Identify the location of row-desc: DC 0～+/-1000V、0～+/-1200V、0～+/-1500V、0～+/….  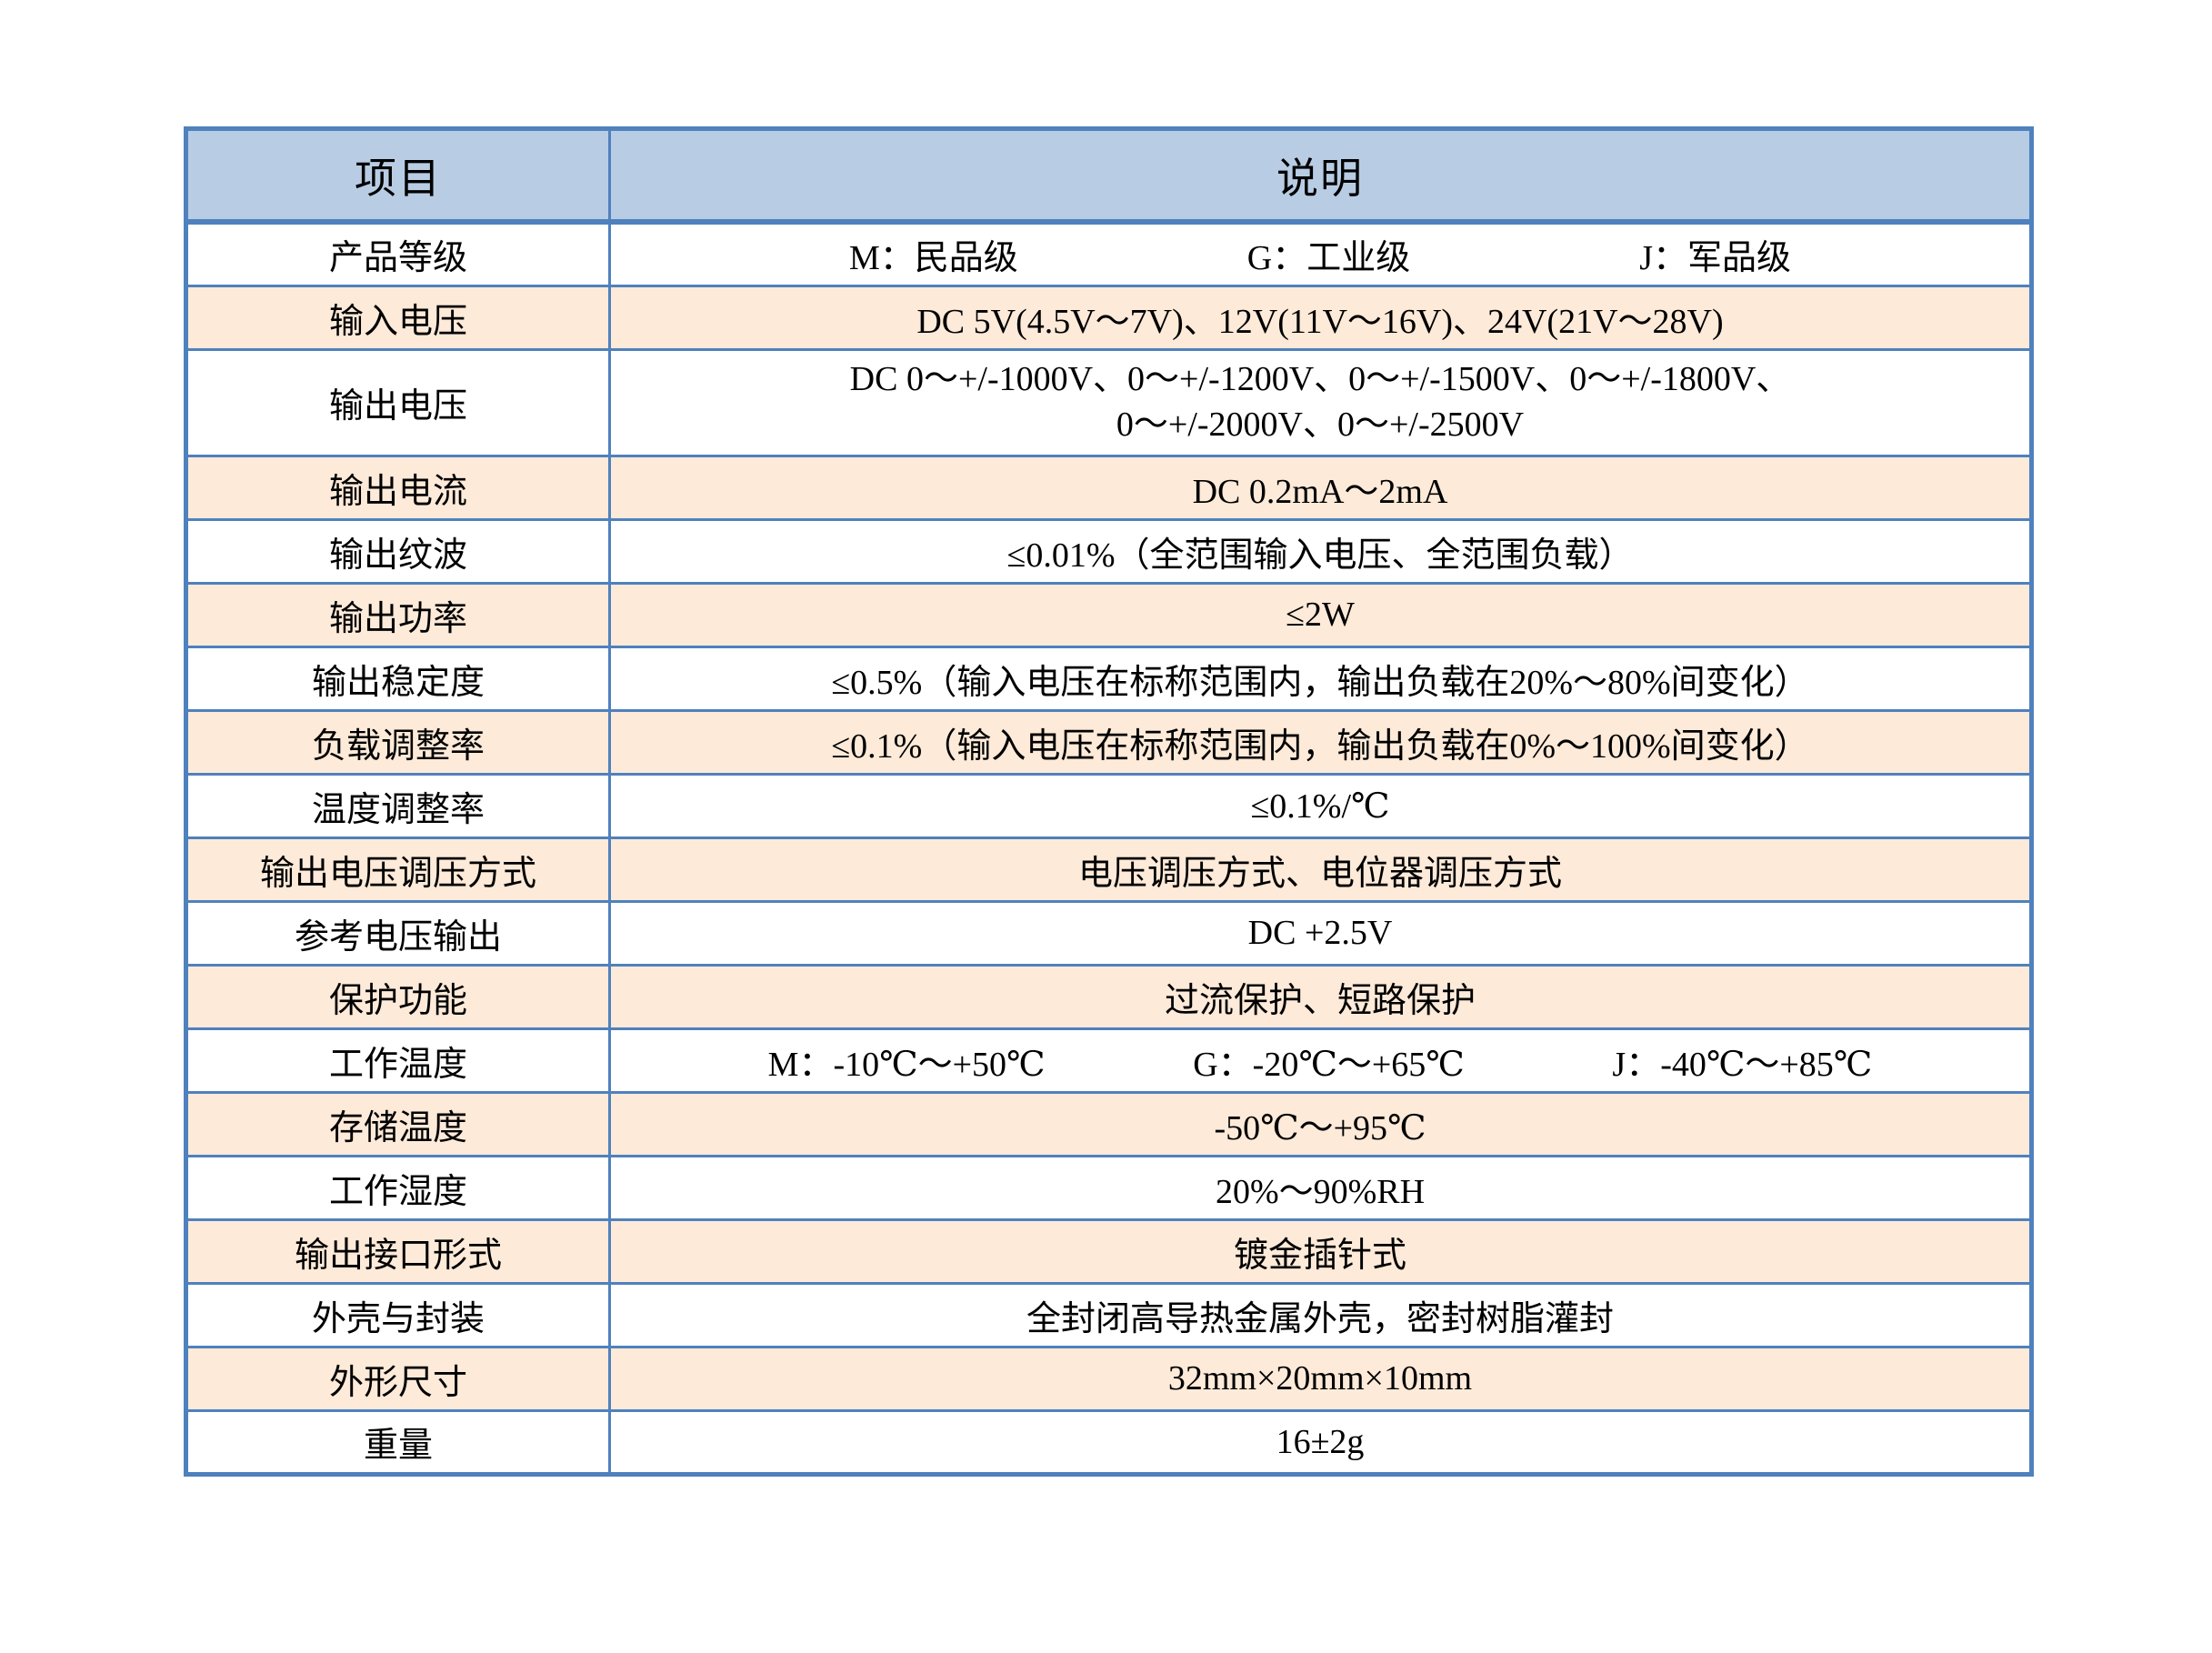
(1320, 402).